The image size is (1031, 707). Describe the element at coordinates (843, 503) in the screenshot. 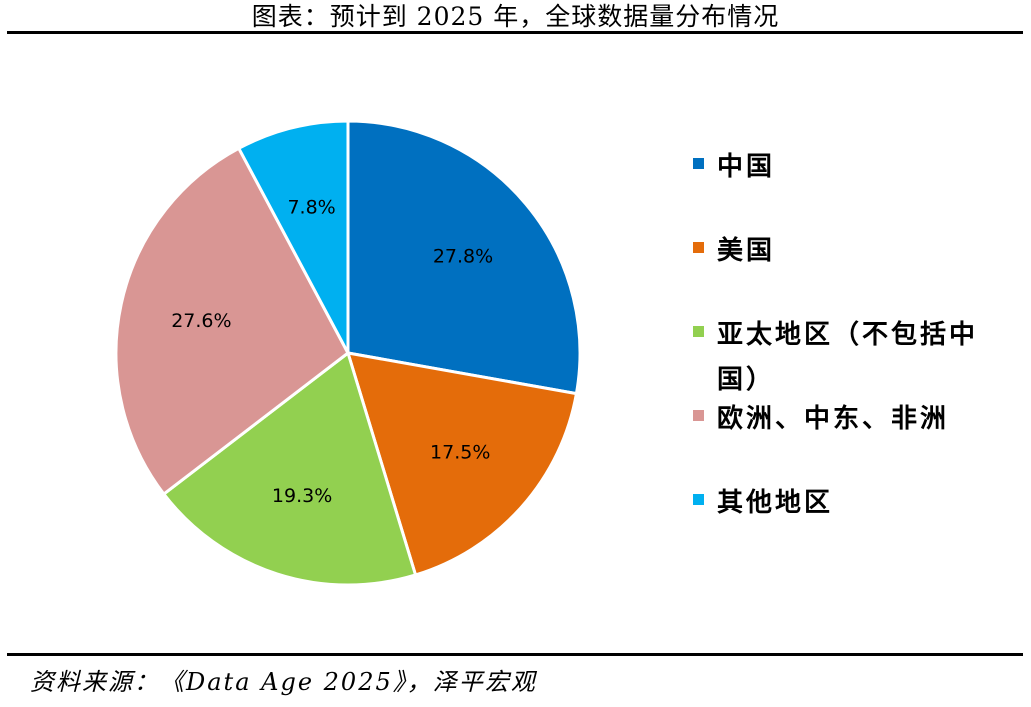

I see `legend-item-other: 其他地区` at that location.